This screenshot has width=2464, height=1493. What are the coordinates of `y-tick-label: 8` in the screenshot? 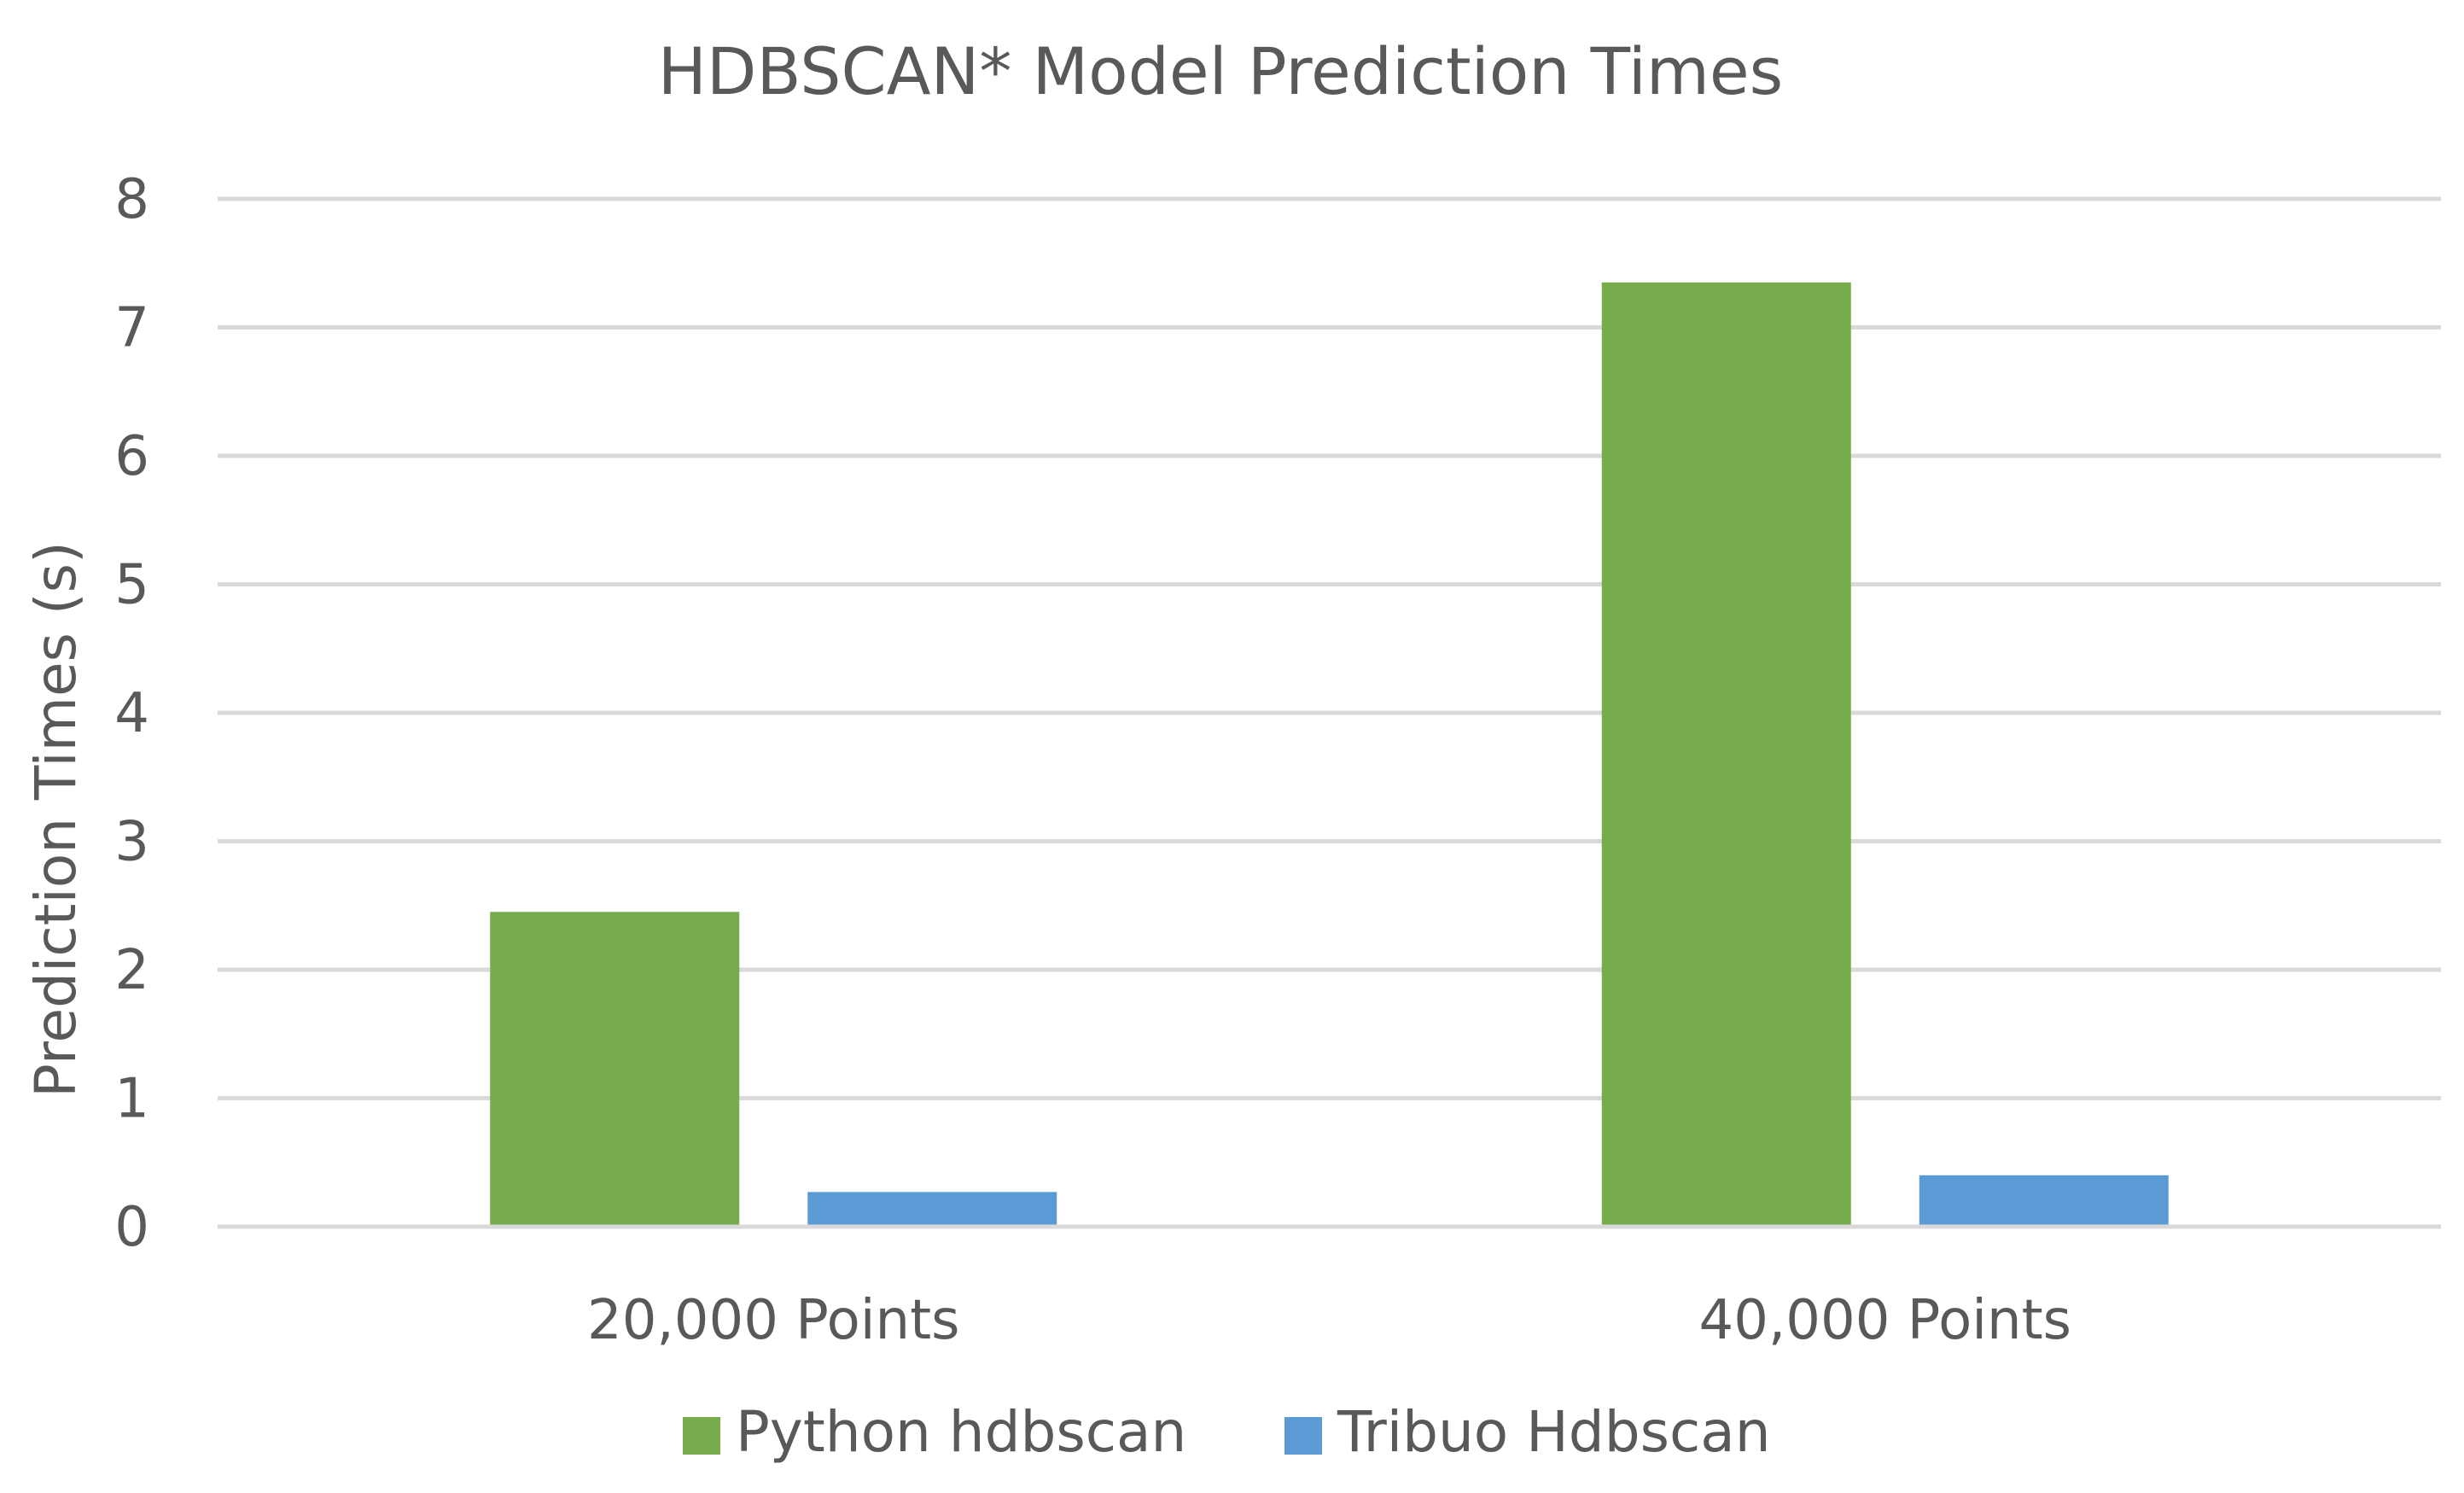 It's located at (131, 199).